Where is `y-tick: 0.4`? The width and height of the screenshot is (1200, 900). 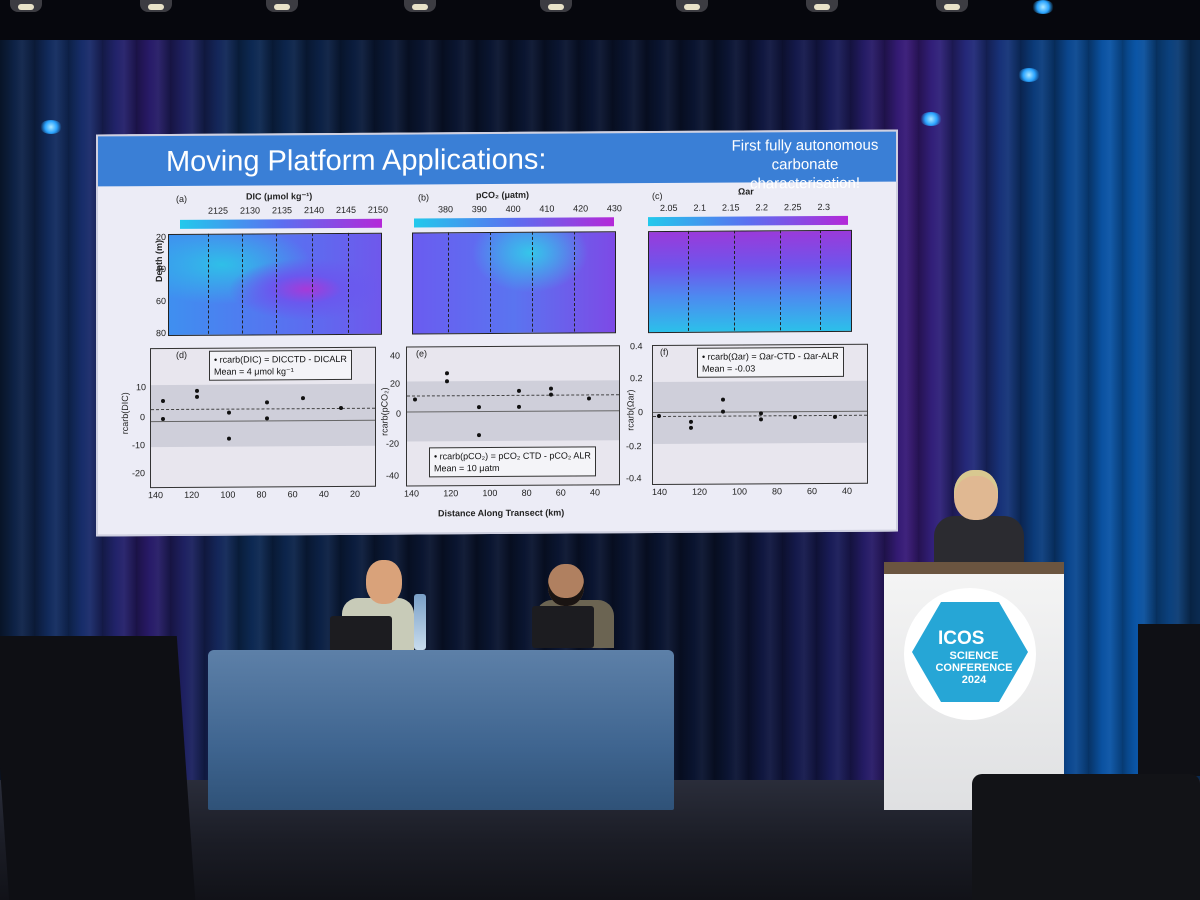
y-tick: 0.4 is located at coordinates (636, 346).